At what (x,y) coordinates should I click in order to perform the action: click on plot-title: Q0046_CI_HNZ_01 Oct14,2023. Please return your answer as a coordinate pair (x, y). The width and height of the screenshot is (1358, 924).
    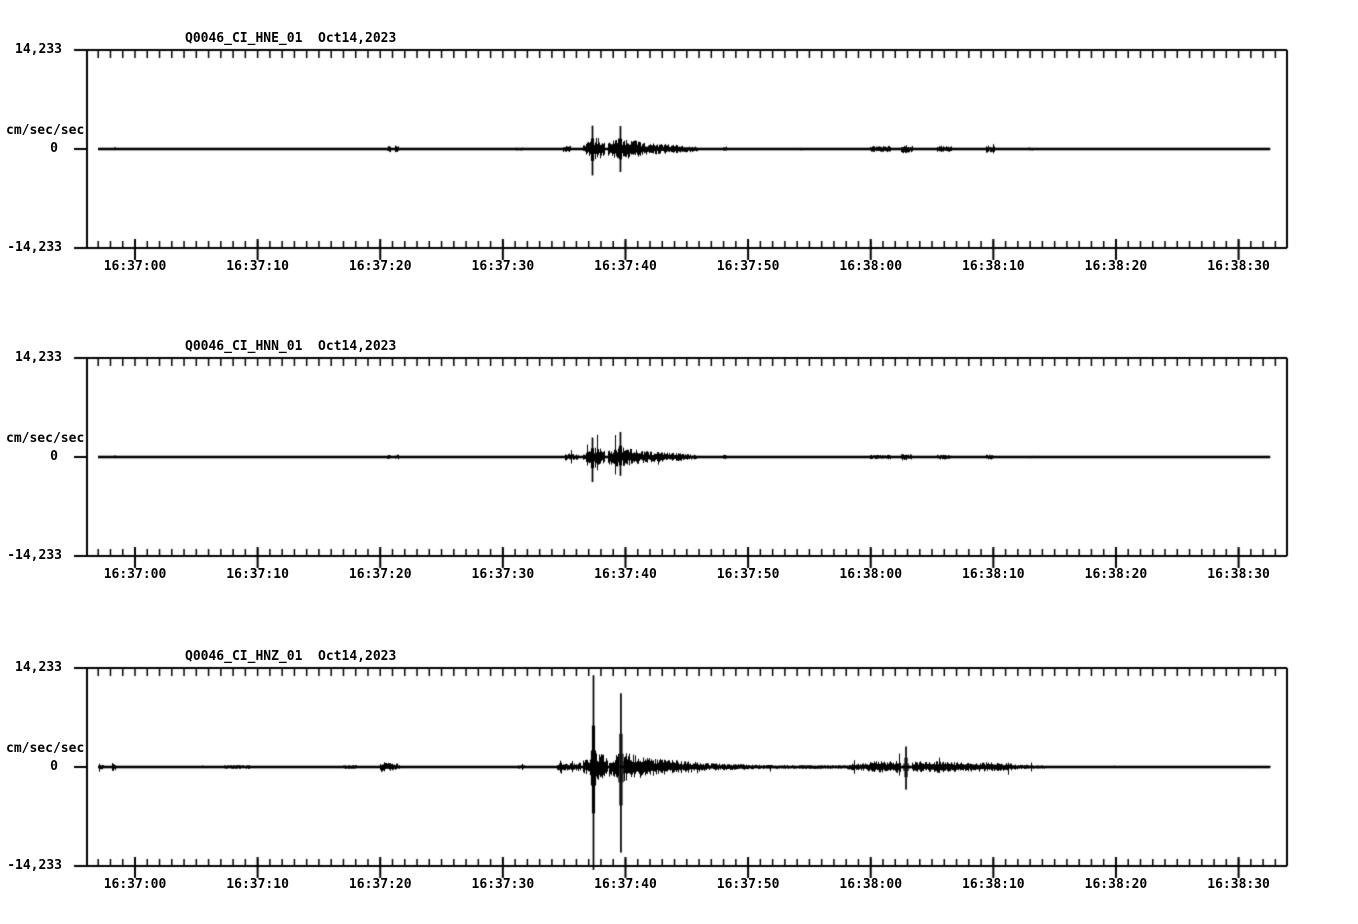
    Looking at the image, I should click on (291, 656).